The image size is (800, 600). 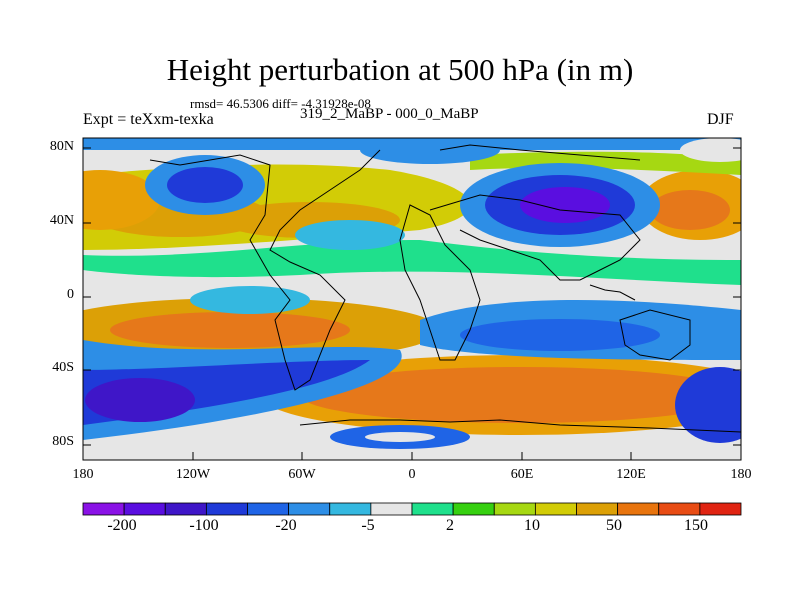 What do you see at coordinates (61, 220) in the screenshot?
I see `y-tick-label: 40N` at bounding box center [61, 220].